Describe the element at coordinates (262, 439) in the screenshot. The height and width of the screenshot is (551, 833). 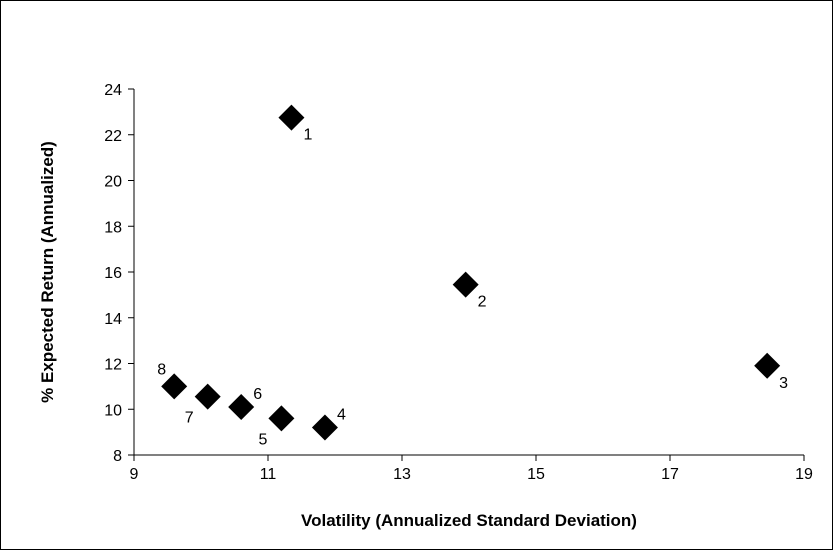
I see `data-point-label: 5` at that location.